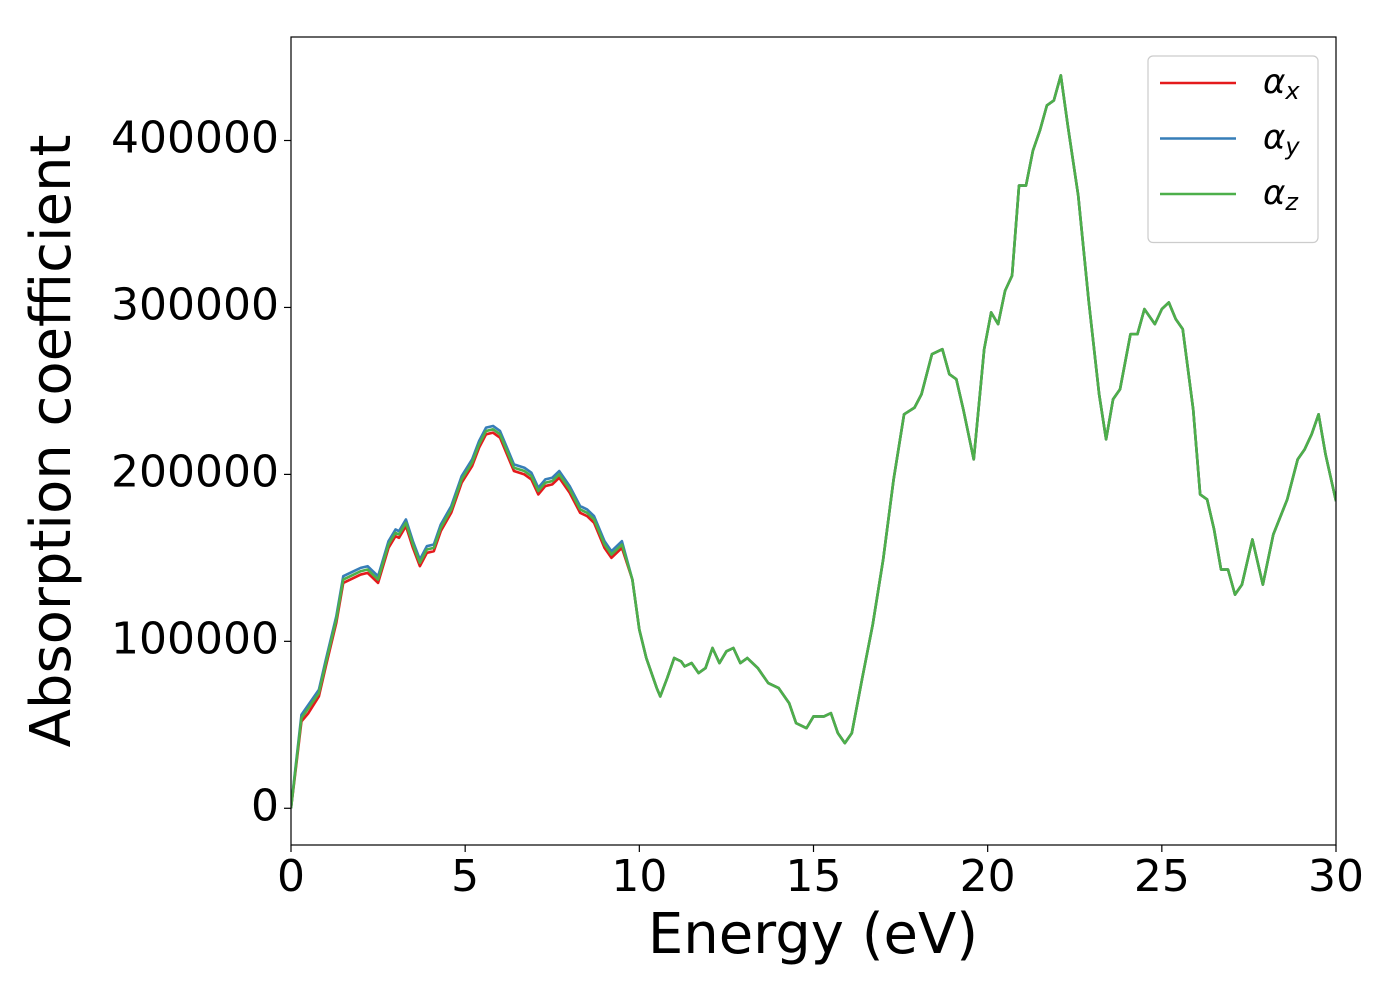  Describe the element at coordinates (195, 638) in the screenshot. I see `y-tick-label: 100000` at that location.